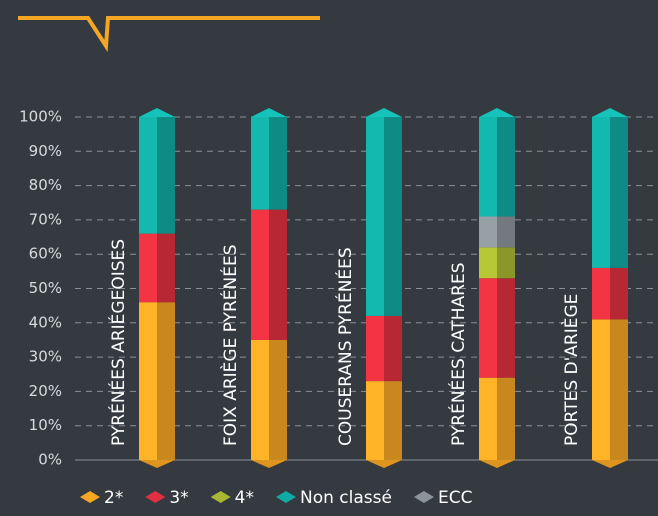  I want to click on legend-label: ECC, so click(455, 498).